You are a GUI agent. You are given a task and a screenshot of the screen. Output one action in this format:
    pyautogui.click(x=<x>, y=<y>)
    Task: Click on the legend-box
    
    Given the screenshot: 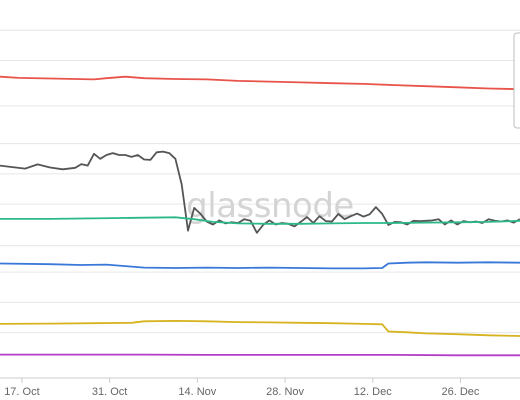 What is the action you would take?
    pyautogui.click(x=516, y=80)
    